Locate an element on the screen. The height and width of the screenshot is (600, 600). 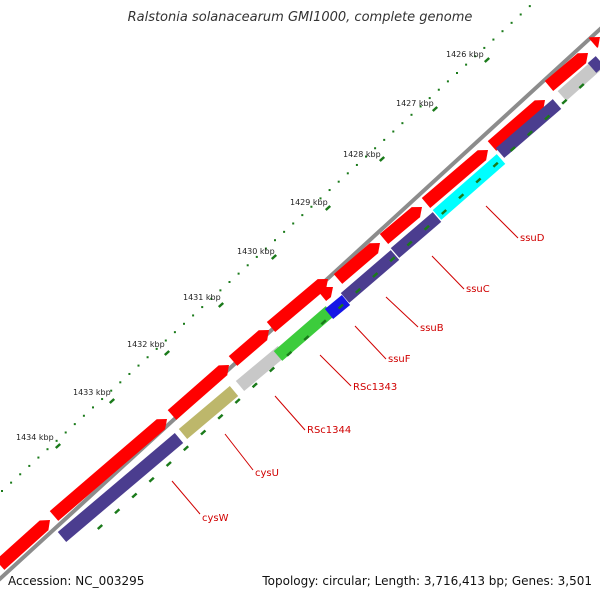
gene-bar-gray is located at coordinates (578, 80).